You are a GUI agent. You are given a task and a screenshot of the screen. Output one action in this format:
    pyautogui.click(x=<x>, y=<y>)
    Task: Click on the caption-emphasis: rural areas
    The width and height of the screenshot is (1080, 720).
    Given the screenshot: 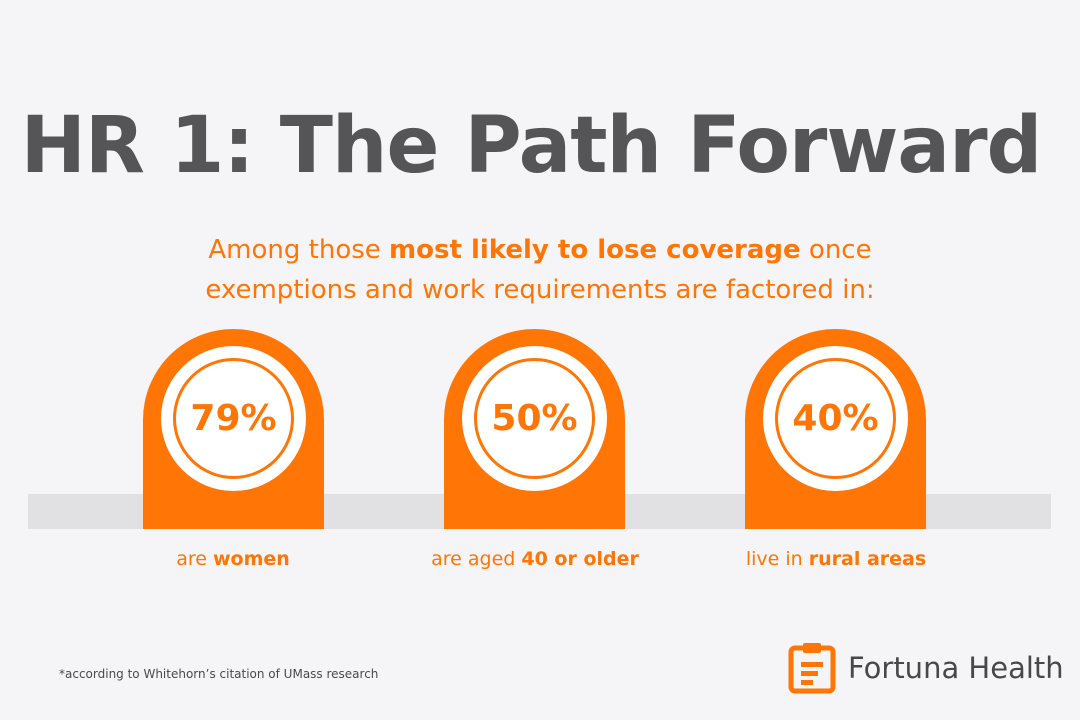 What is the action you would take?
    pyautogui.click(x=867, y=559)
    